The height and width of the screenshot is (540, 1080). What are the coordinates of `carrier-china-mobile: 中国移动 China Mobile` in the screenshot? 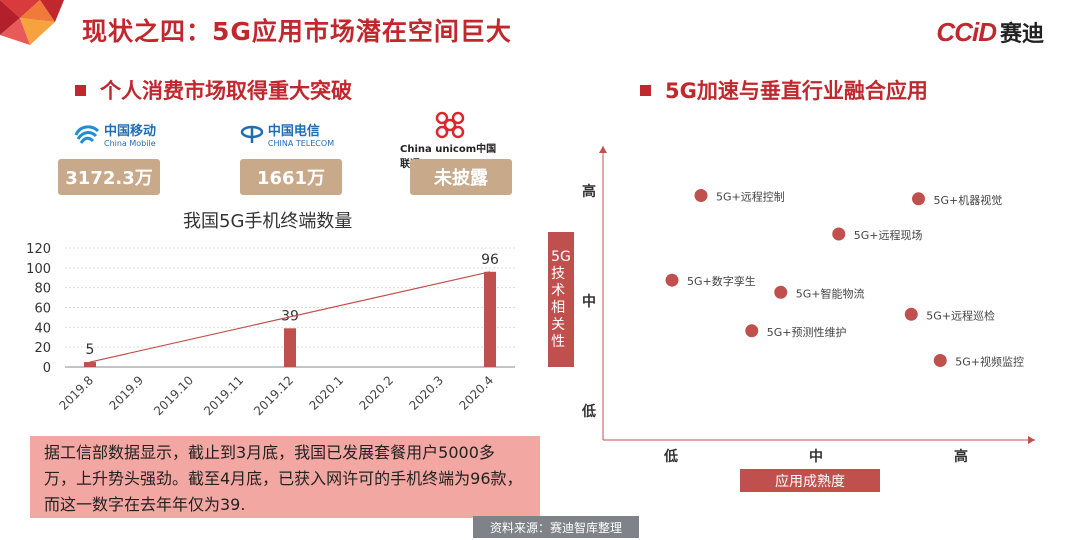 It's located at (115, 134).